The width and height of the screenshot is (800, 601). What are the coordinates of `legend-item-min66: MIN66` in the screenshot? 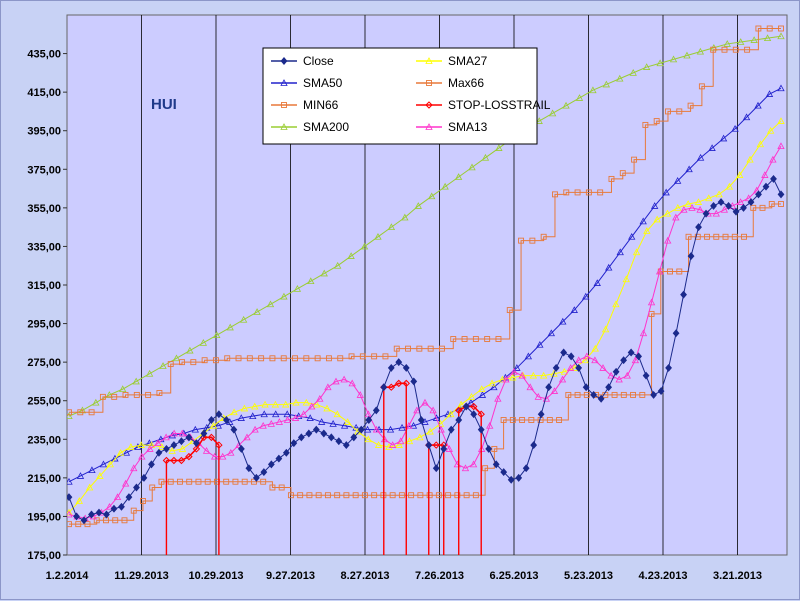 It's located at (305, 105).